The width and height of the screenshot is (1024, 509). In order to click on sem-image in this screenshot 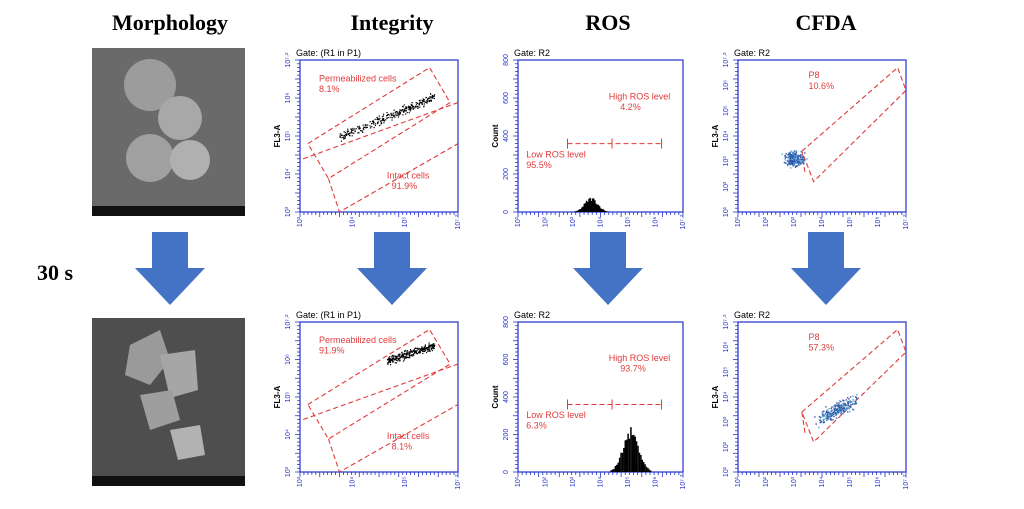, I will do `click(168, 132)`.